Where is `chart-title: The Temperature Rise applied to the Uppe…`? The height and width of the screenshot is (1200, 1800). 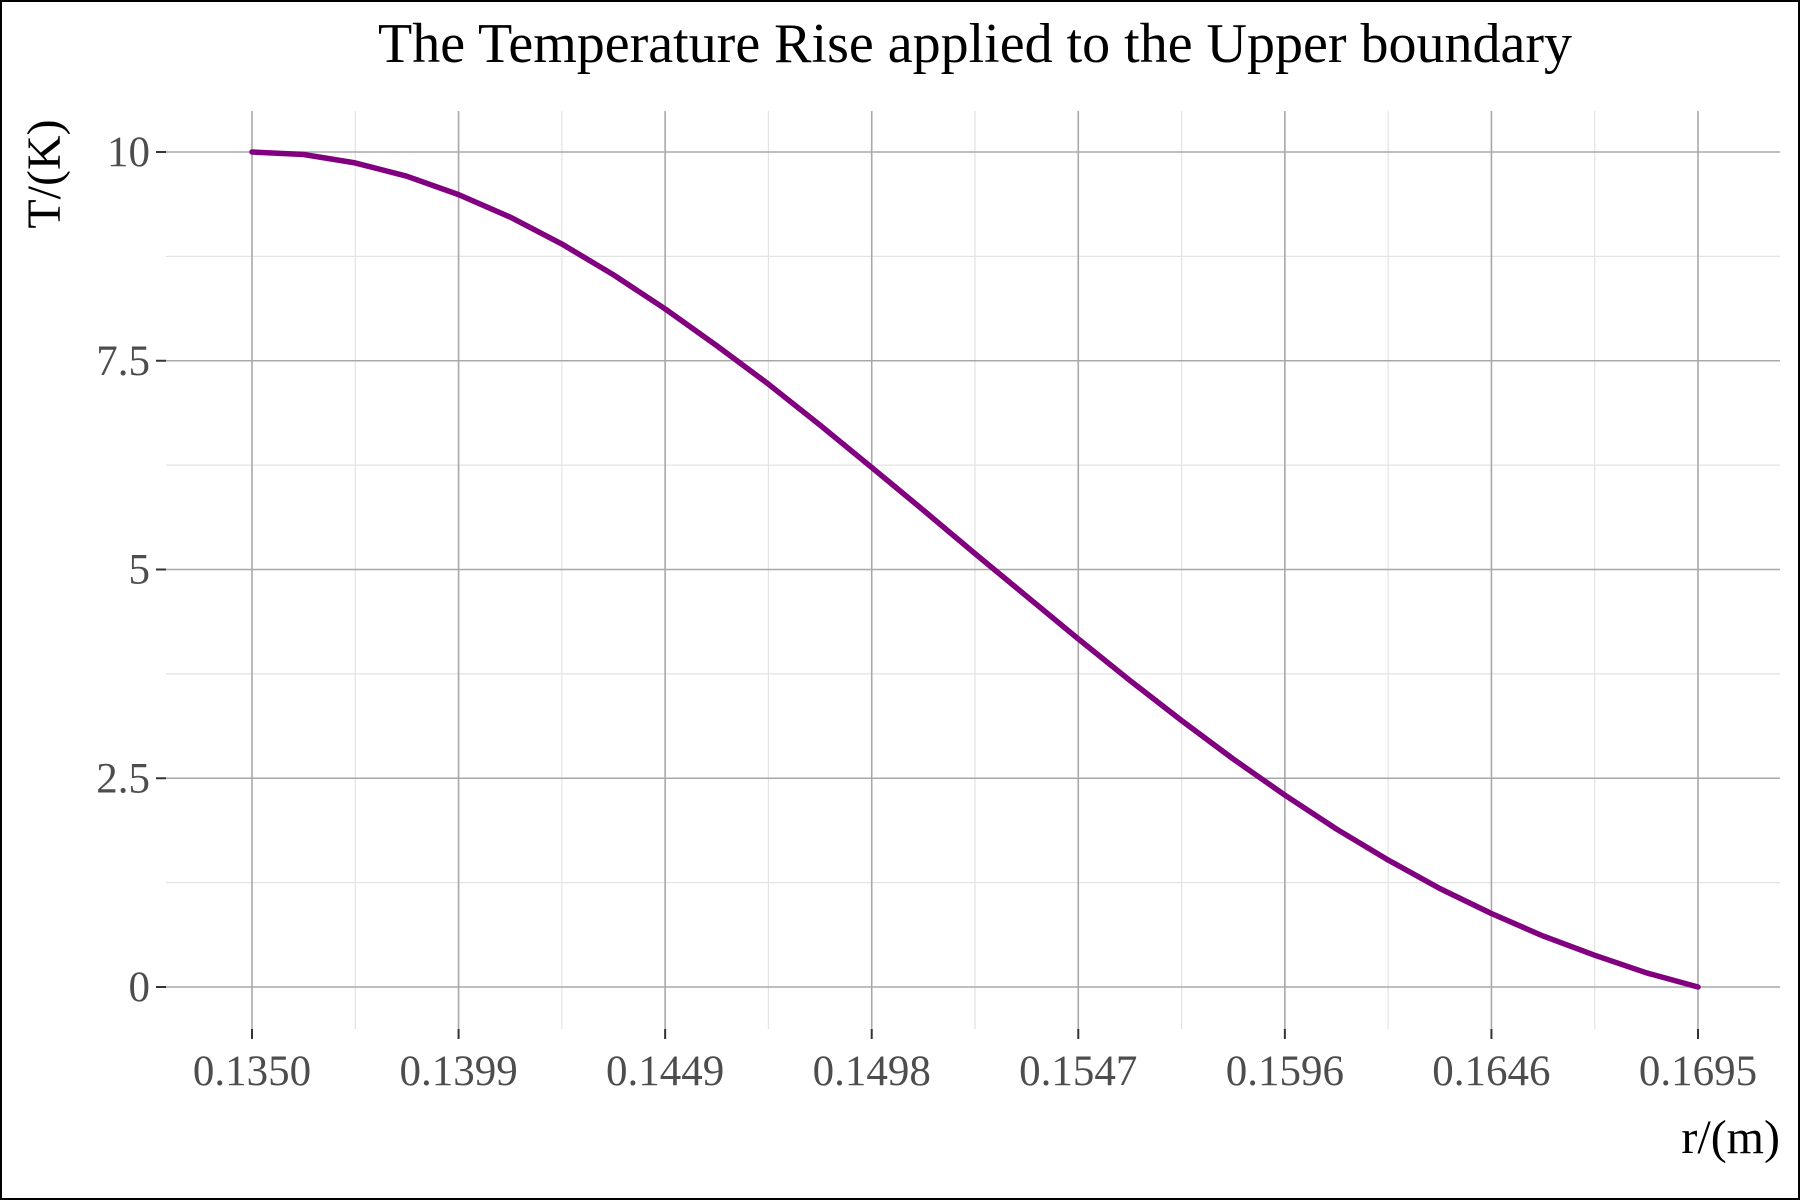
chart-title: The Temperature Rise applied to the Uppe… is located at coordinates (975, 44).